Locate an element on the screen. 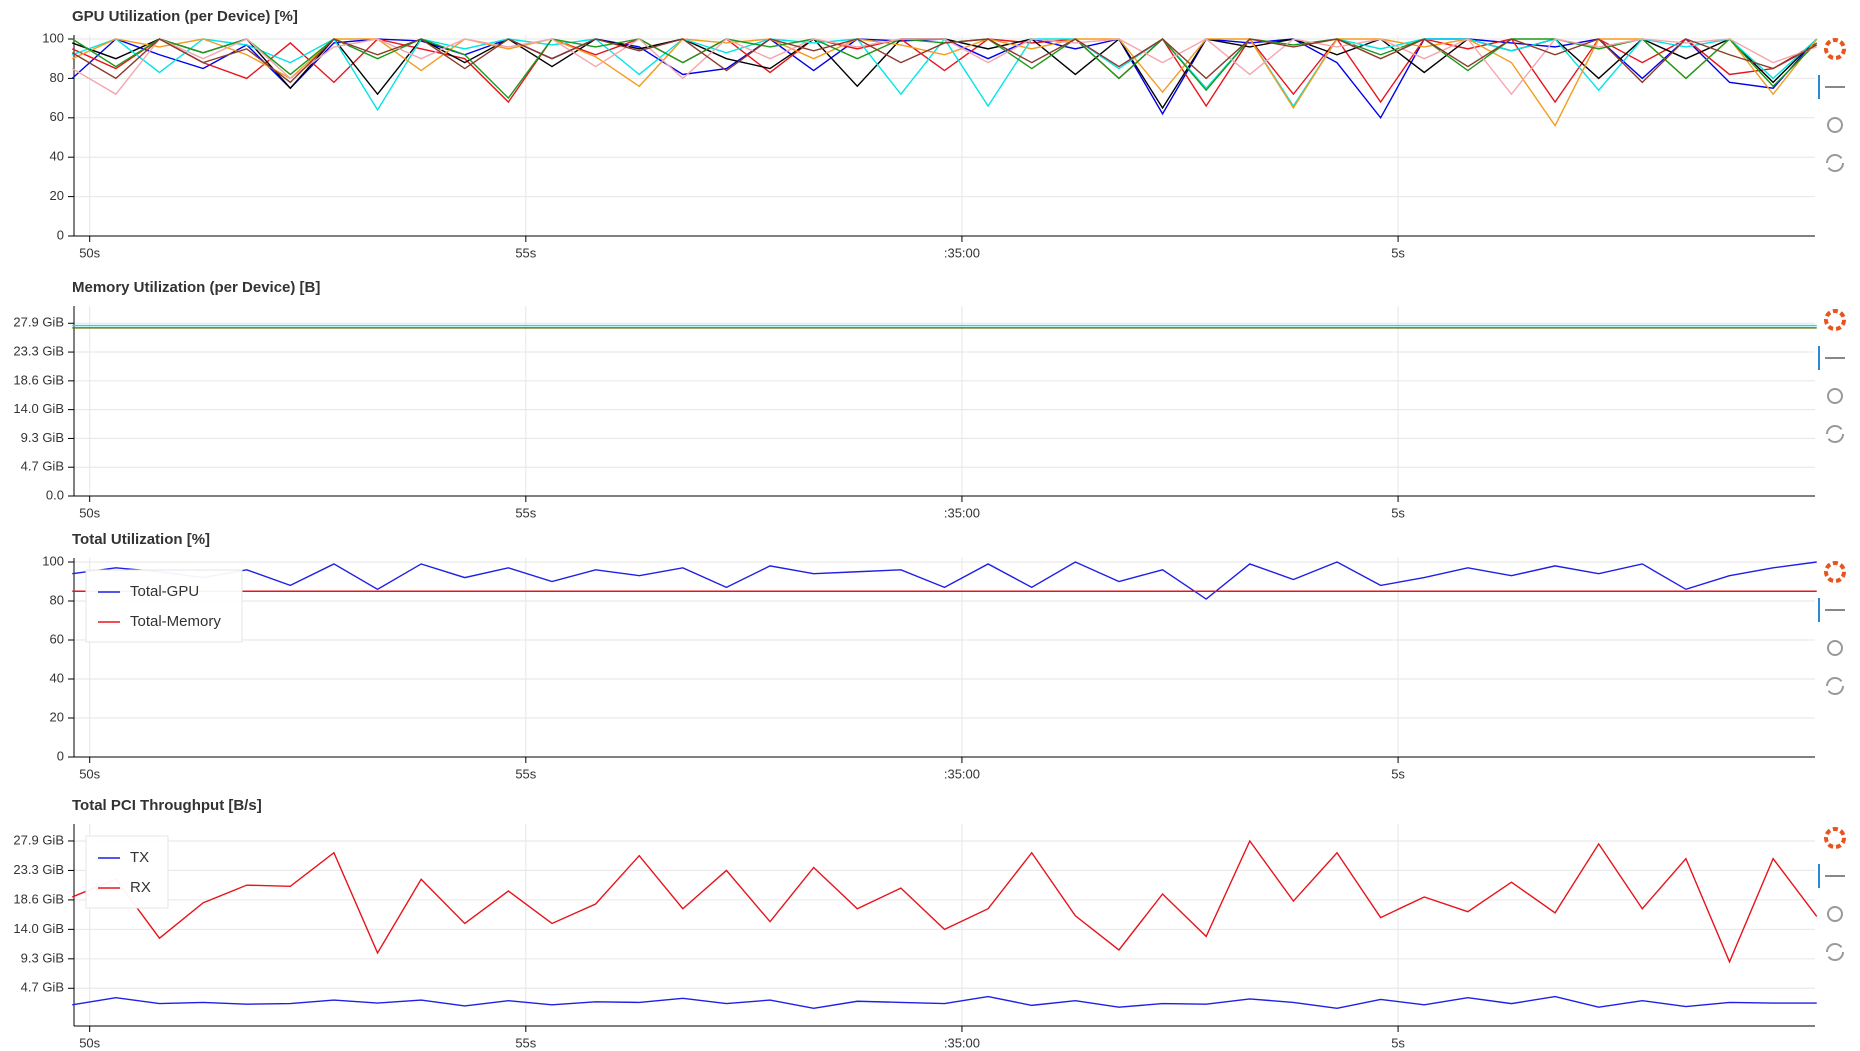 Image resolution: width=1860 pixels, height=1051 pixels. chart-title: Total PCI Throughput [B/s] is located at coordinates (167, 805).